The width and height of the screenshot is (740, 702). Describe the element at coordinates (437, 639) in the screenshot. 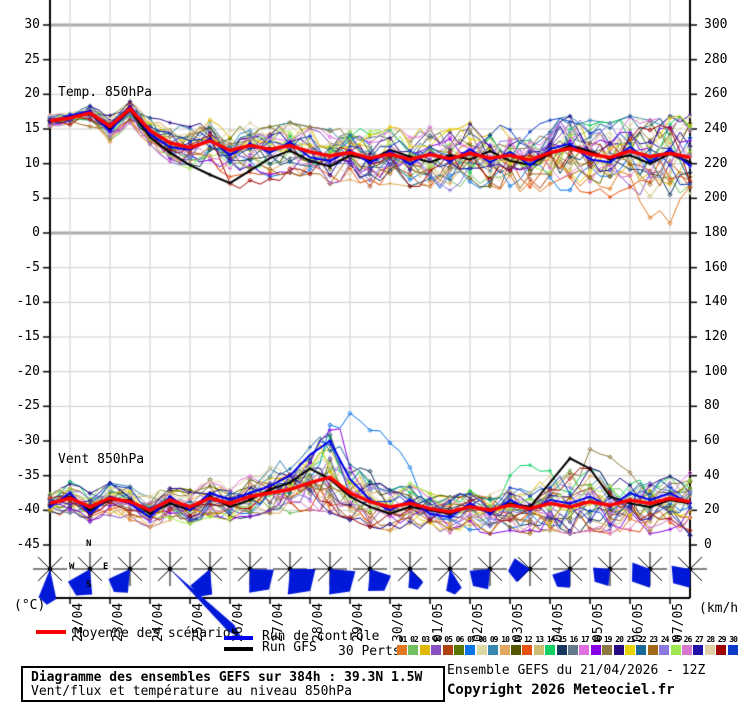

I see `perturbation-number: 04` at that location.